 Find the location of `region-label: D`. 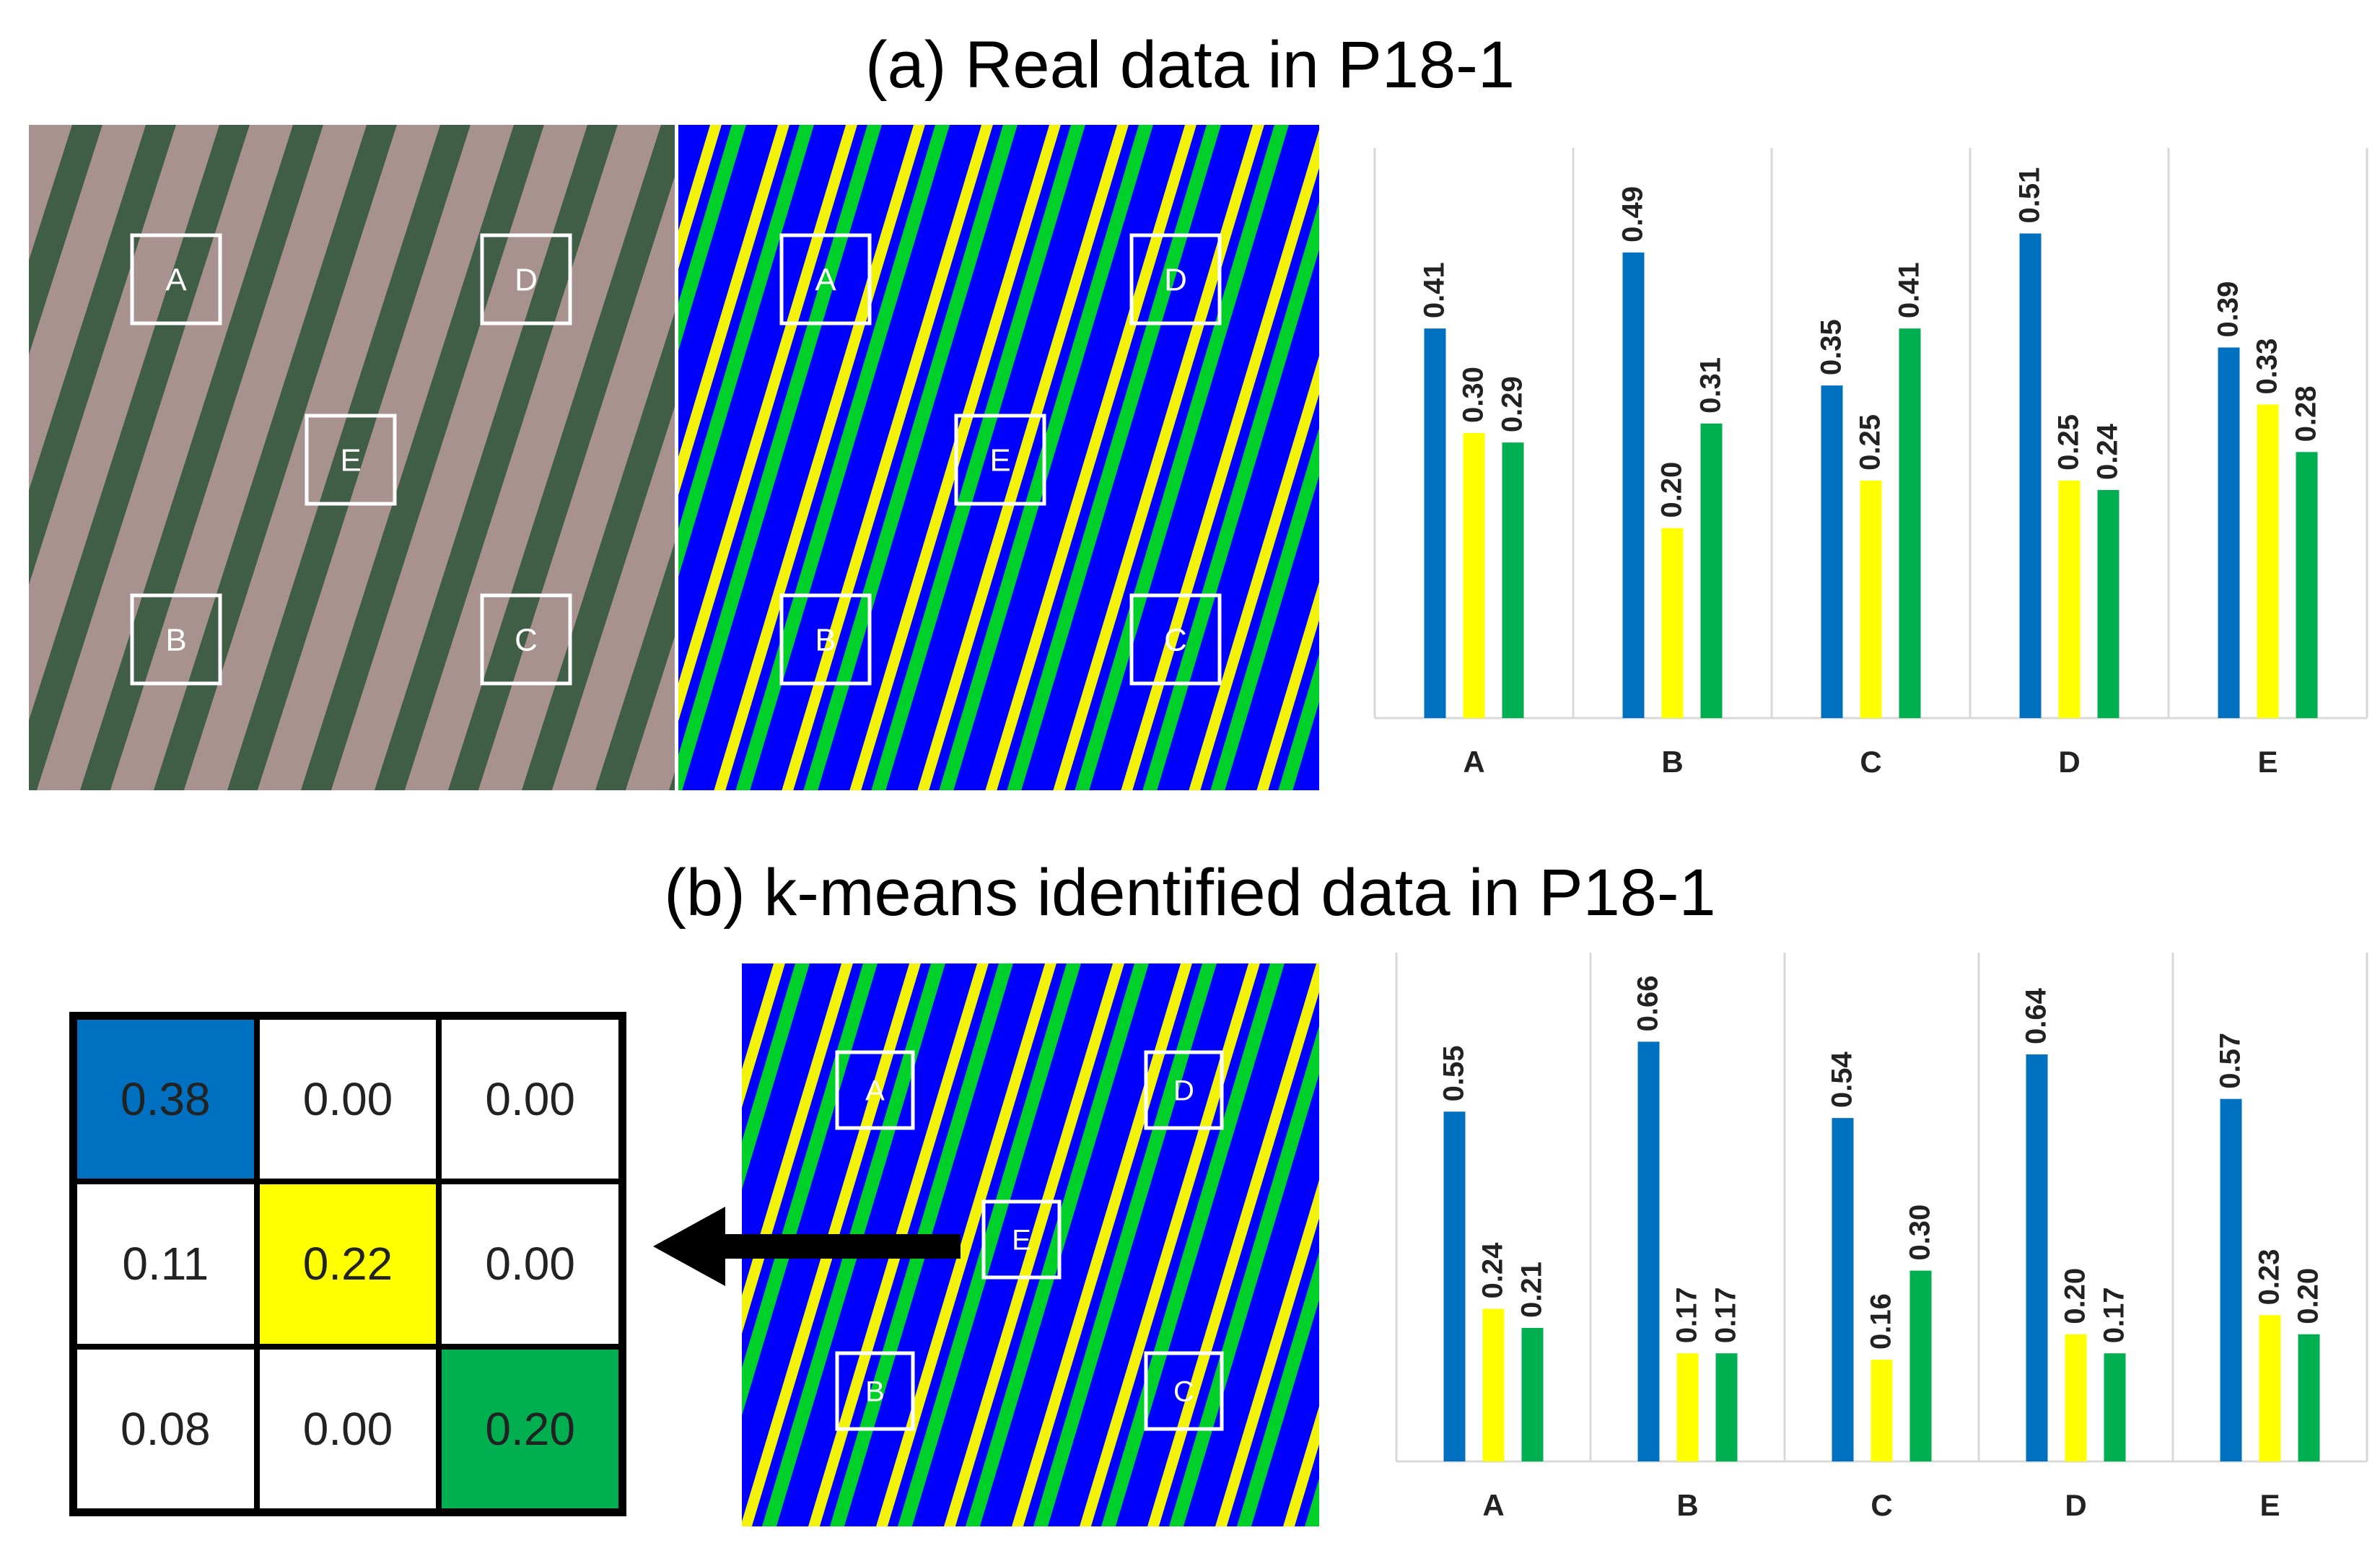

region-label: D is located at coordinates (1183, 1091).